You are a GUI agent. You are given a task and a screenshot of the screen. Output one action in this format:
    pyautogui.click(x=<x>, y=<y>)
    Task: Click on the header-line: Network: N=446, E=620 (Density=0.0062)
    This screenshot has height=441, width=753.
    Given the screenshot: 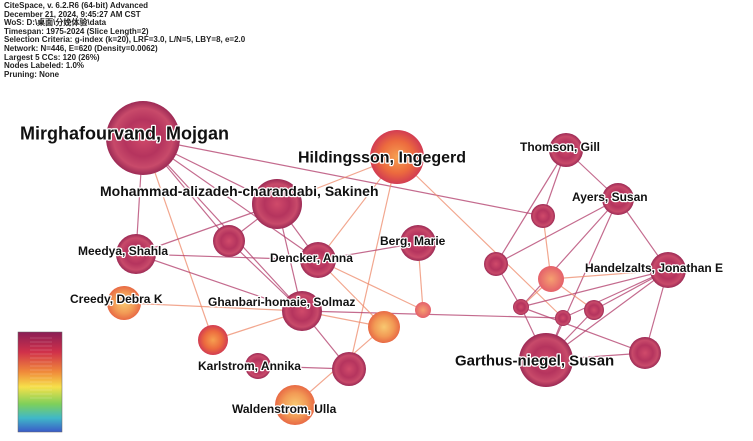 What is the action you would take?
    pyautogui.click(x=81, y=48)
    